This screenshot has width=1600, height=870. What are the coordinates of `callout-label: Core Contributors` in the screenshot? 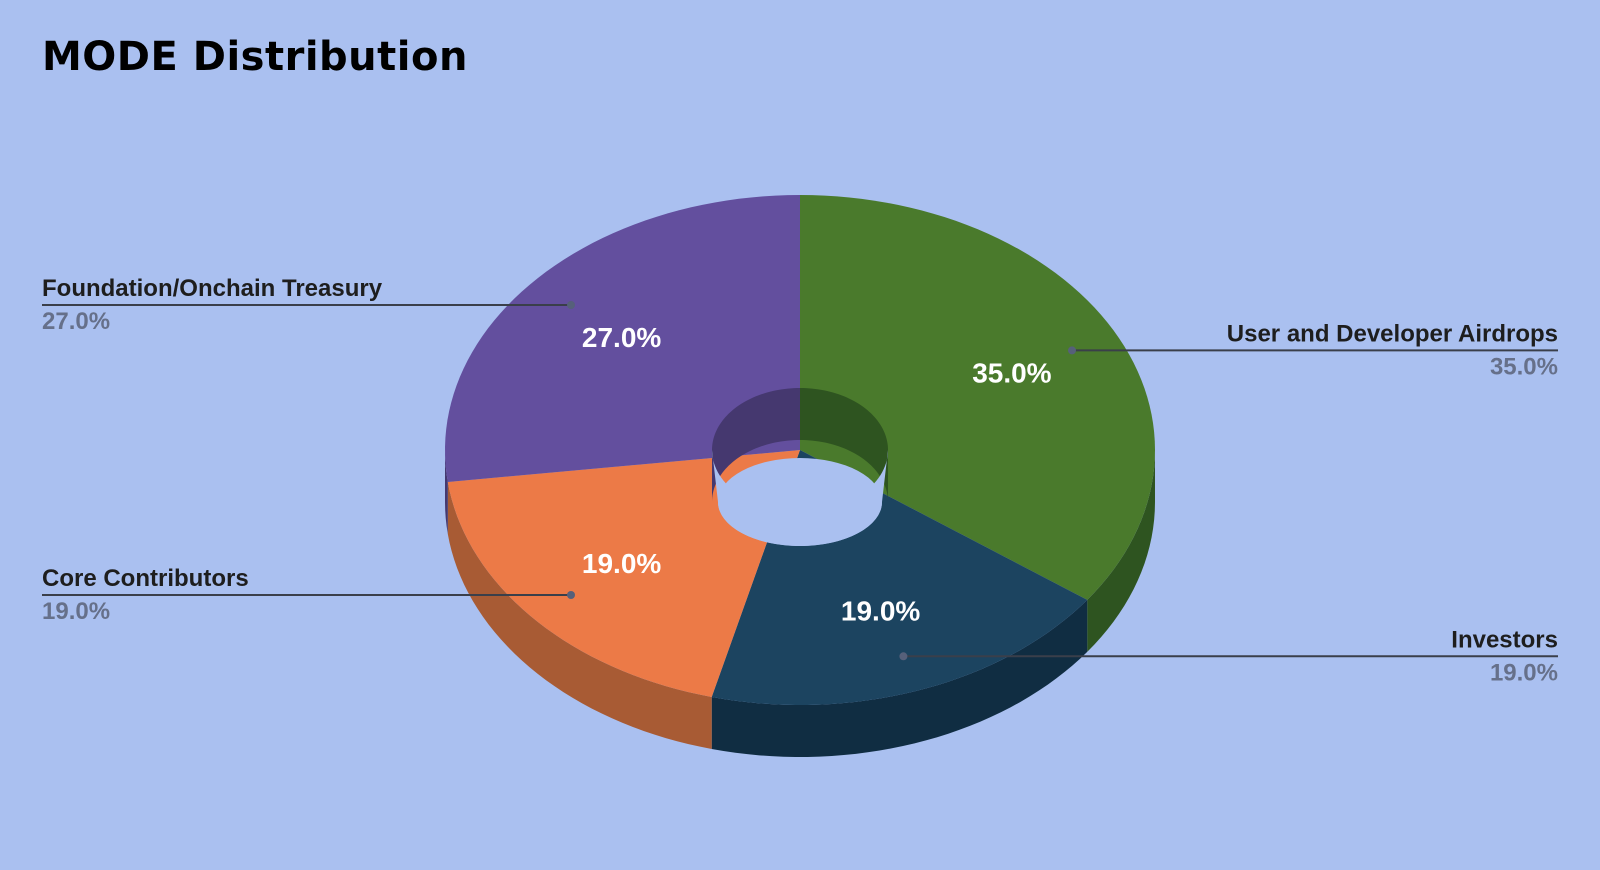 It's located at (145, 578).